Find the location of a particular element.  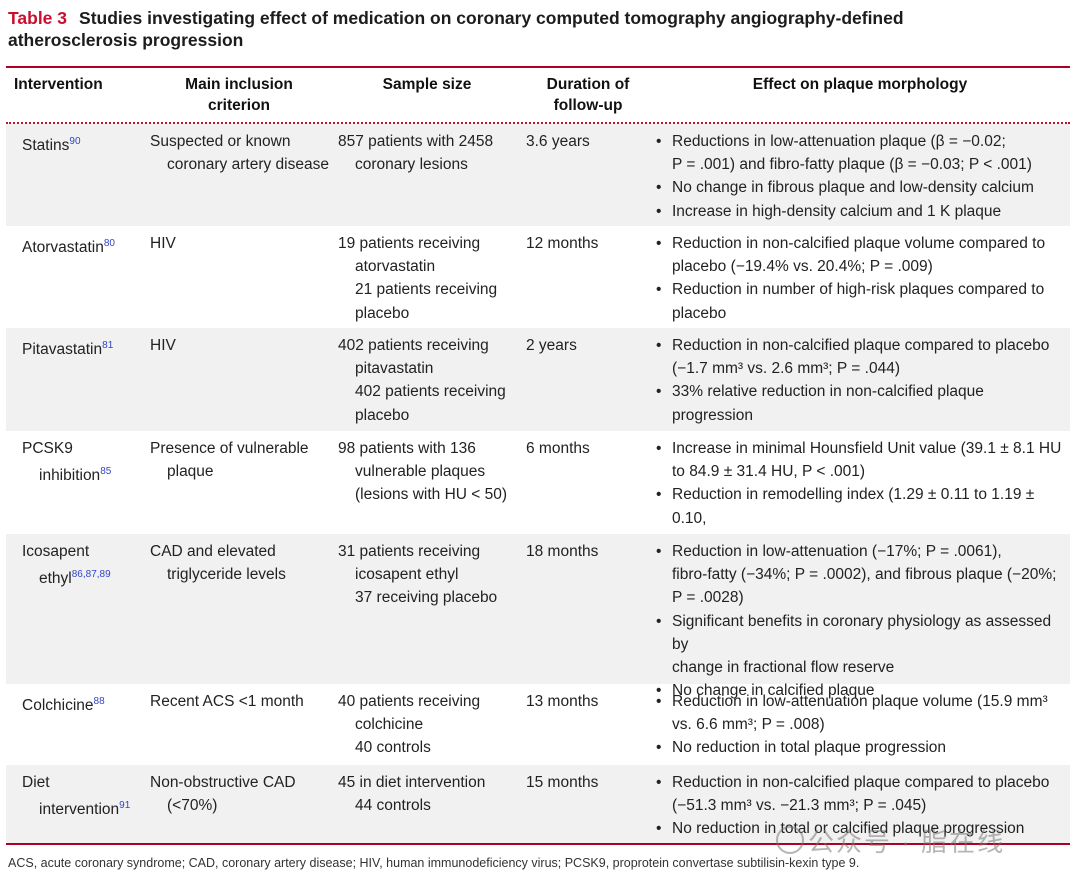

intervention-name: PCSK9 is located at coordinates (47, 448).